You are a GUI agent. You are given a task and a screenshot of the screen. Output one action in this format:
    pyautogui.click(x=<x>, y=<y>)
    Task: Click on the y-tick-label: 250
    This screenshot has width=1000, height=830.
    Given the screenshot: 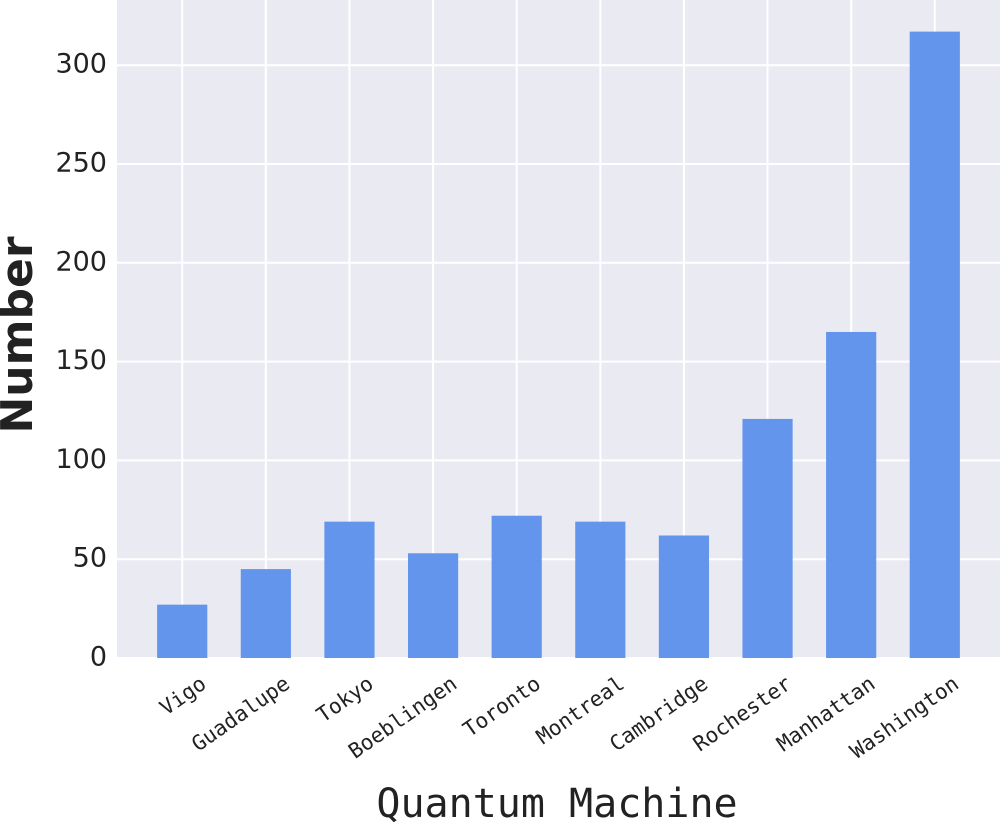 What is the action you would take?
    pyautogui.click(x=81, y=163)
    